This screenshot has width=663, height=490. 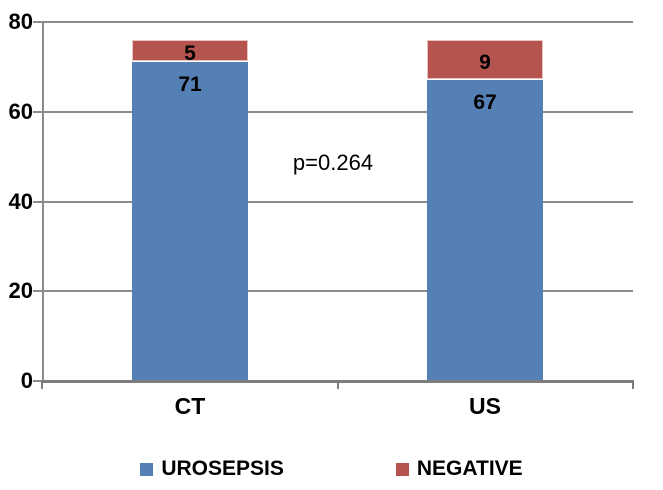 What do you see at coordinates (147, 469) in the screenshot?
I see `legend-marker-urosepsis` at bounding box center [147, 469].